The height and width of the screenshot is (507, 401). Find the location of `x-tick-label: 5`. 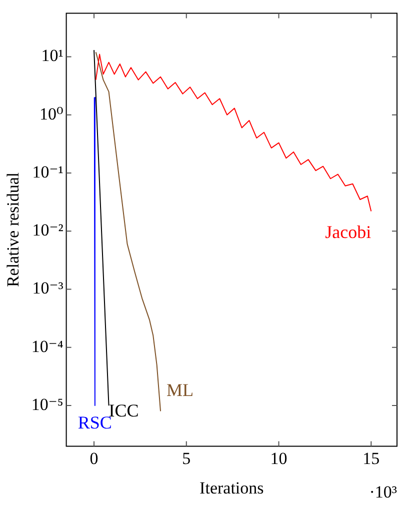

x-tick-label: 5 is located at coordinates (186, 458).